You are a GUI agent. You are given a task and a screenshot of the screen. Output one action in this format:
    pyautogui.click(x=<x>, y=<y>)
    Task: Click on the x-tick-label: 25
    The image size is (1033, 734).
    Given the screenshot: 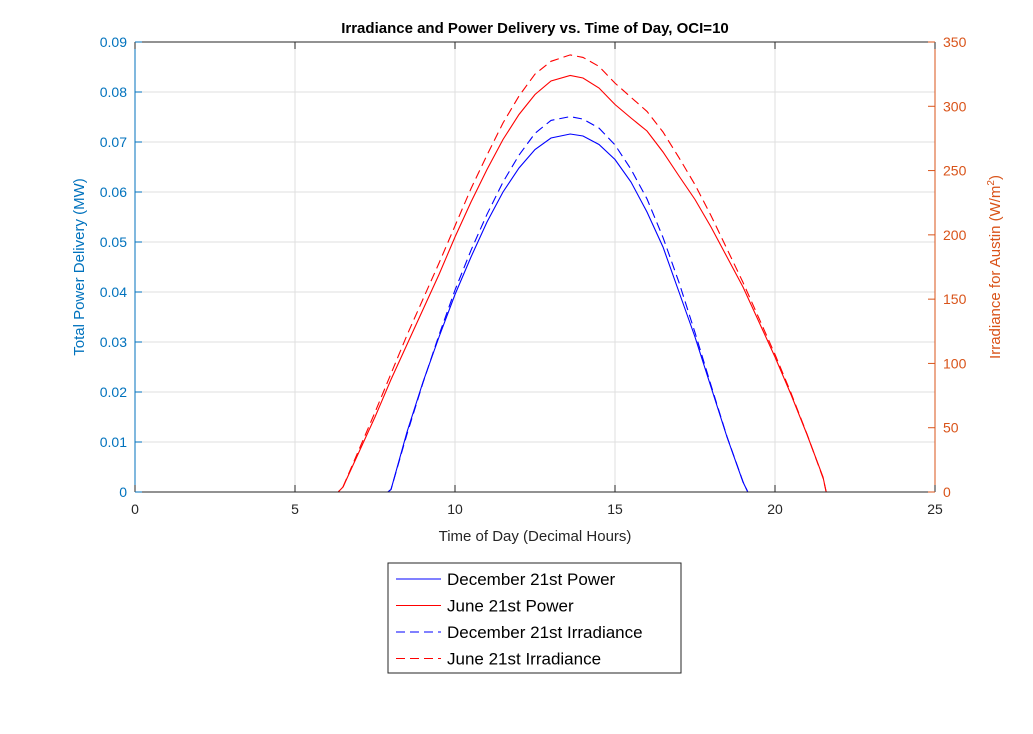 What is the action you would take?
    pyautogui.click(x=935, y=509)
    